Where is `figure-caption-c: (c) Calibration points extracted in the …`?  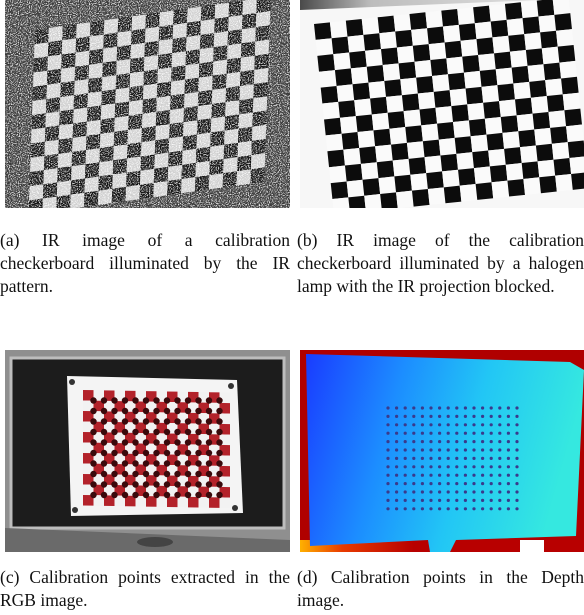
figure-caption-c: (c) Calibration points extracted in the … is located at coordinates (145, 588).